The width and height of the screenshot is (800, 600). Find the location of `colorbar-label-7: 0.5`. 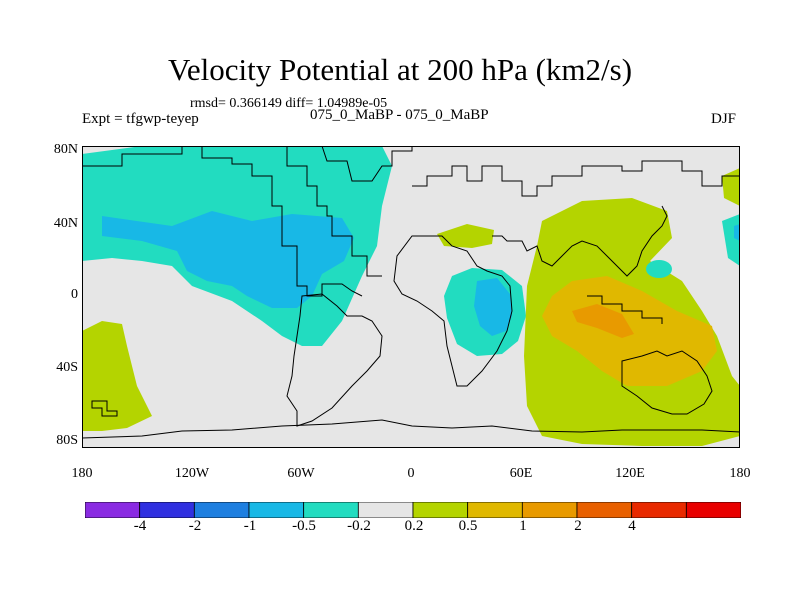

colorbar-label-7: 0.5 is located at coordinates (468, 526).